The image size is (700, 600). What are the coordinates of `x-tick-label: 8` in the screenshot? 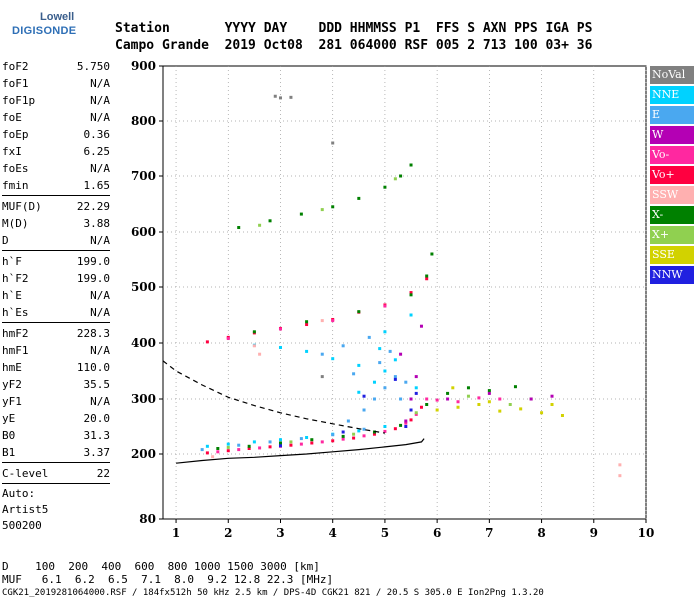 It's located at (541, 533).